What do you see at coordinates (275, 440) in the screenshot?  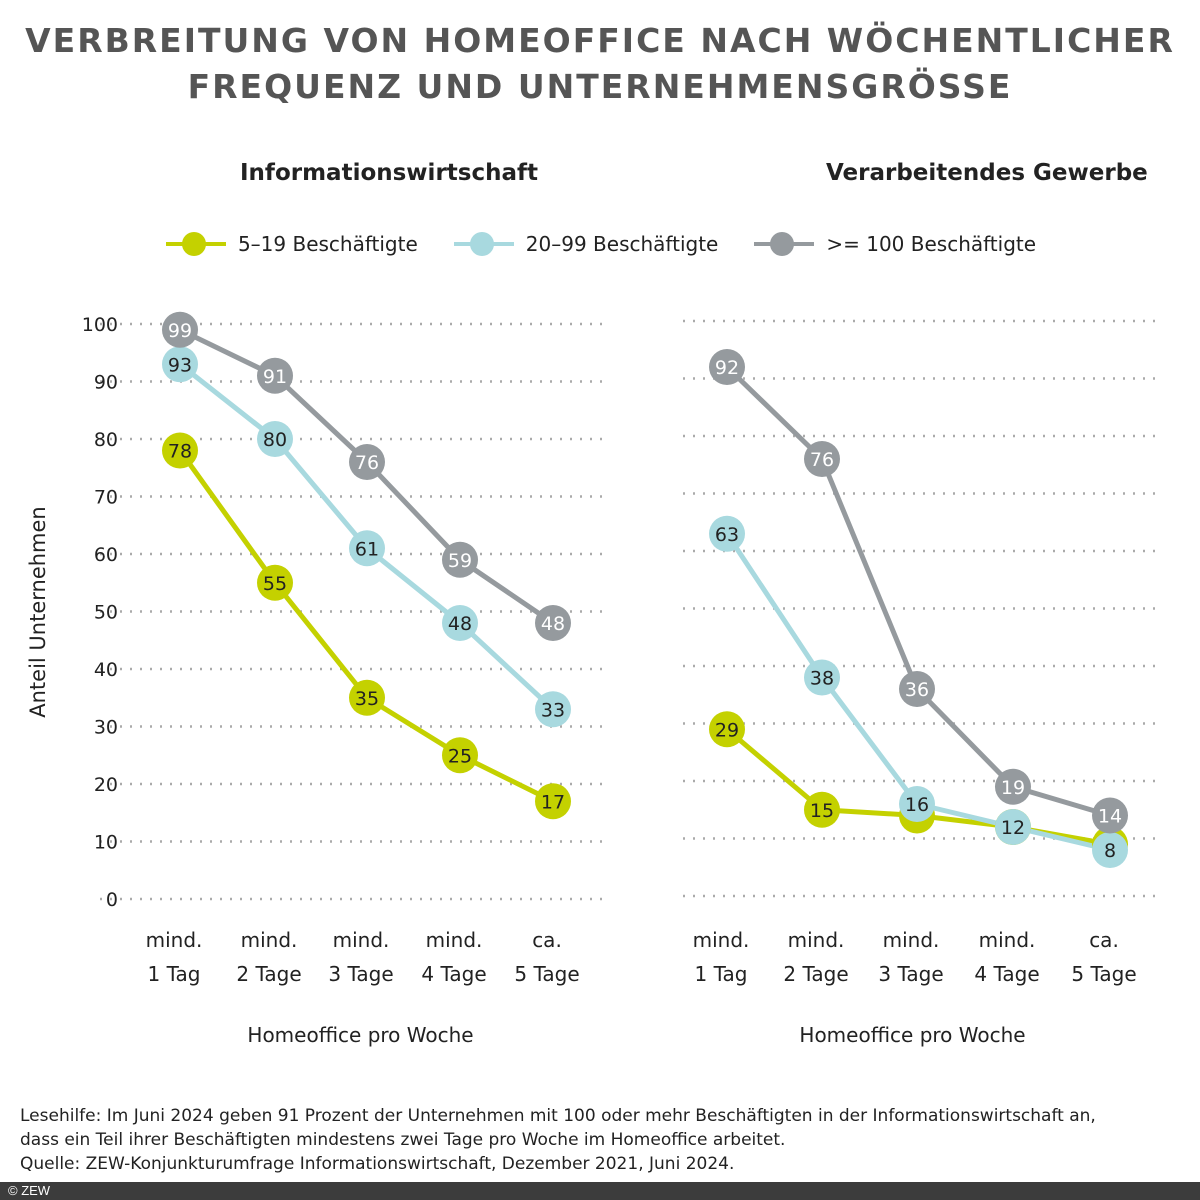 I see `data-label: 80` at bounding box center [275, 440].